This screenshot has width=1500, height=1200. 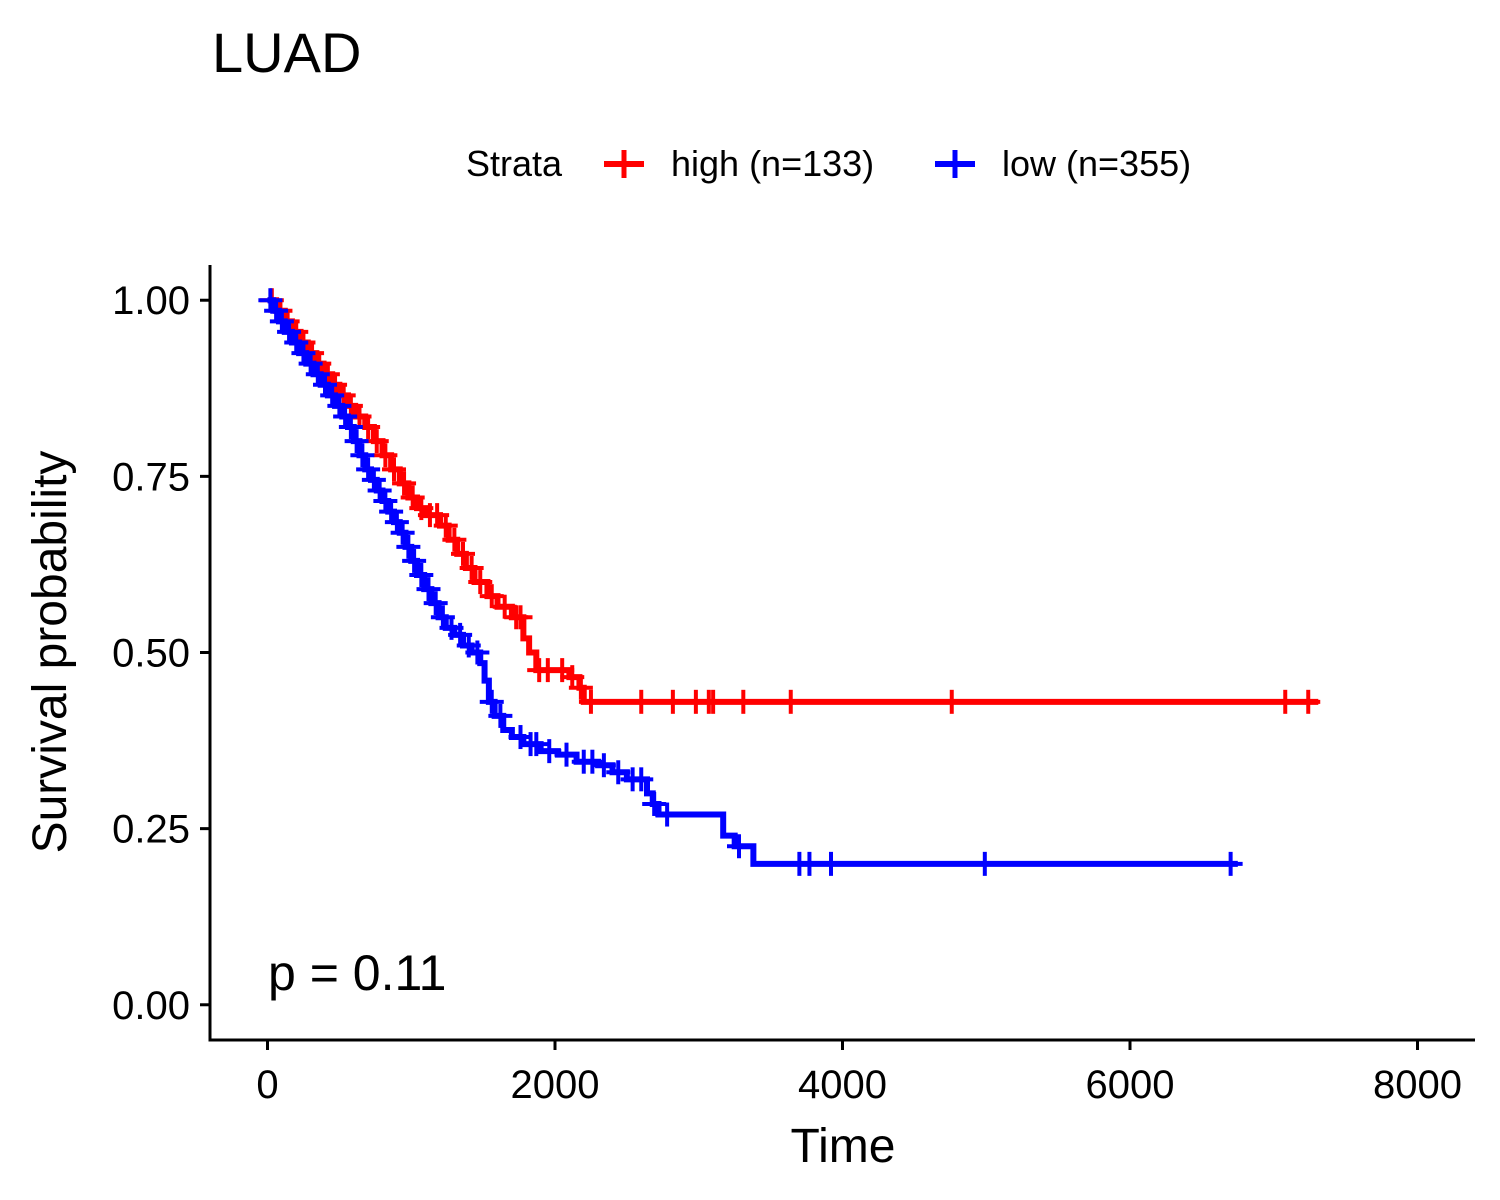 What do you see at coordinates (267, 1085) in the screenshot?
I see `x-tick-label: 0` at bounding box center [267, 1085].